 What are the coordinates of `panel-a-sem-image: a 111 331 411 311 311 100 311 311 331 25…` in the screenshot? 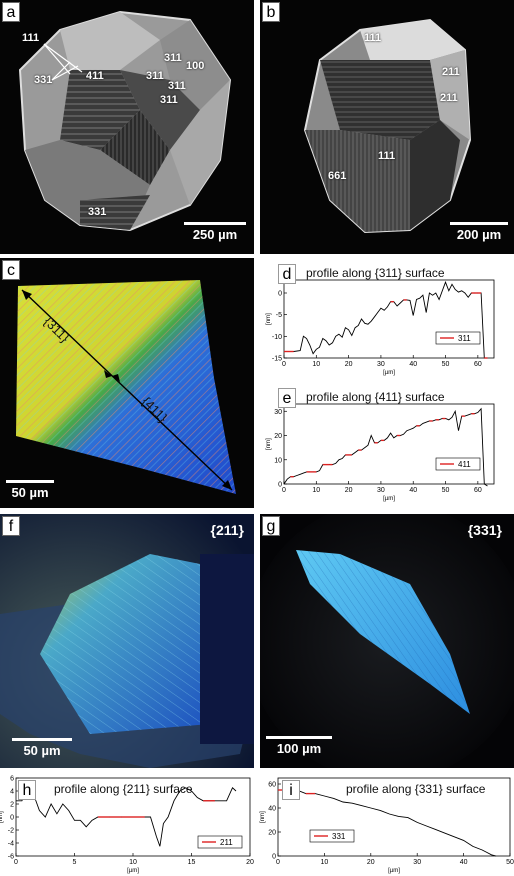 It's located at (127, 127).